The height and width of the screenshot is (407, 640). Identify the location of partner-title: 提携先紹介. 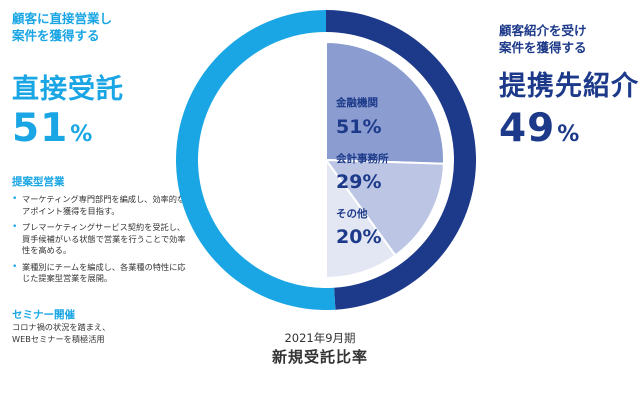
(569, 86).